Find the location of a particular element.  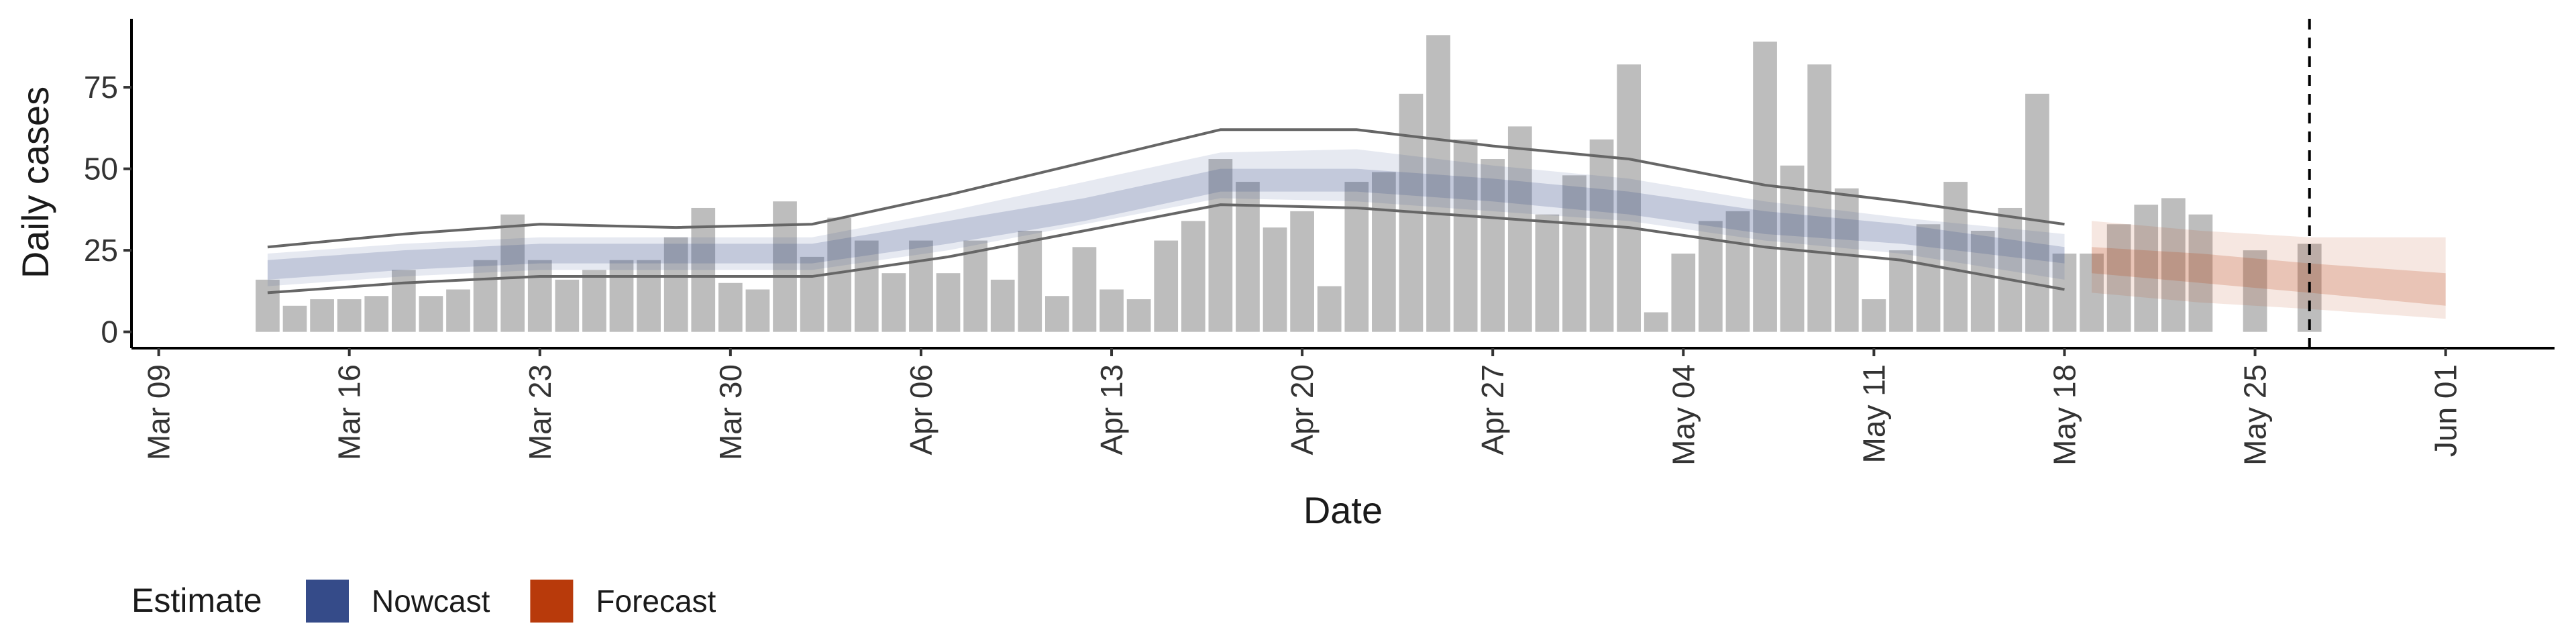

x-tick-label: Apr 20 is located at coordinates (1302, 409).